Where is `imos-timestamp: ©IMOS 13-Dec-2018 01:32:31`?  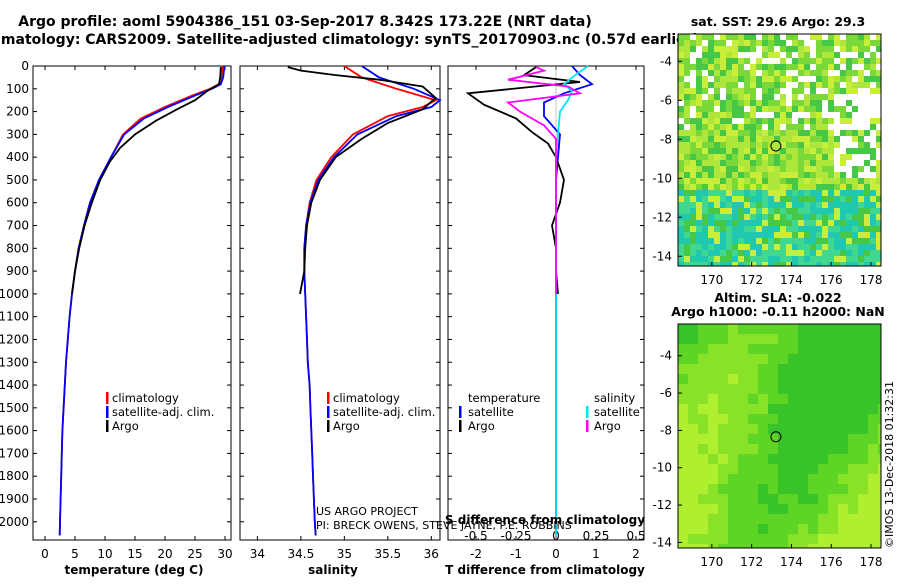
imos-timestamp: ©IMOS 13-Dec-2018 01:32:31 is located at coordinates (889, 464).